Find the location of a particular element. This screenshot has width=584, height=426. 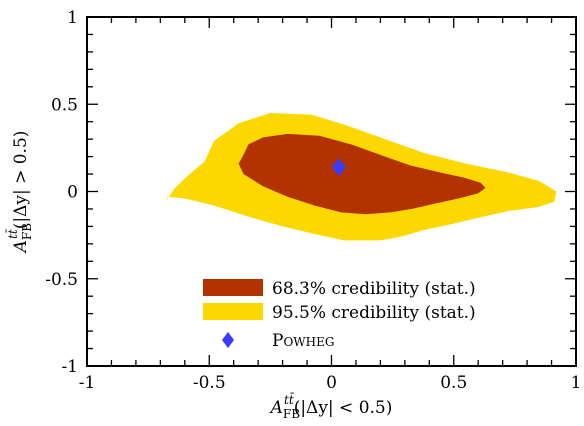

y-tick-label: 0 is located at coordinates (72, 193).